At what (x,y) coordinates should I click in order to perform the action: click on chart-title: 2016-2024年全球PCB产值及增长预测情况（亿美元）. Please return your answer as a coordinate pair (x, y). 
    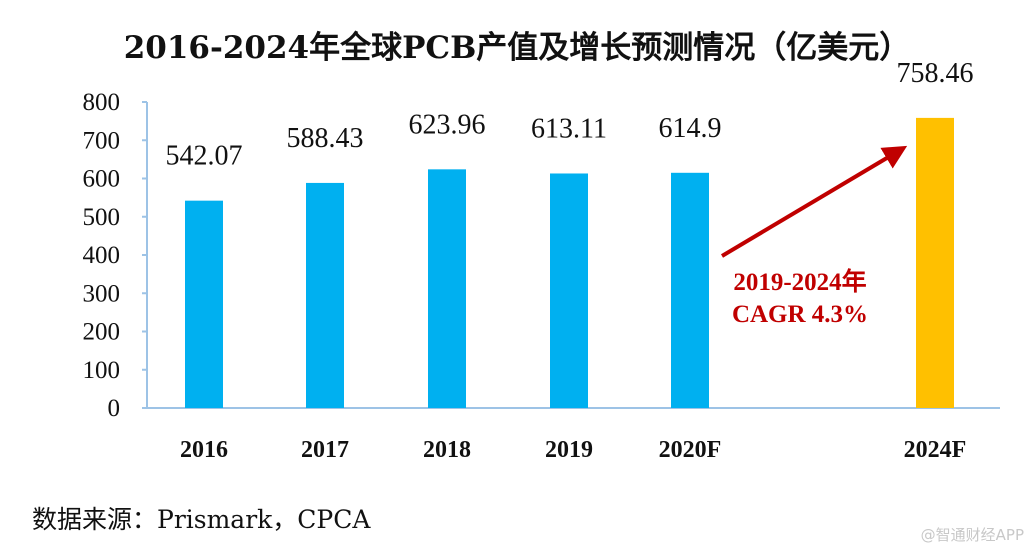
    Looking at the image, I should click on (517, 48).